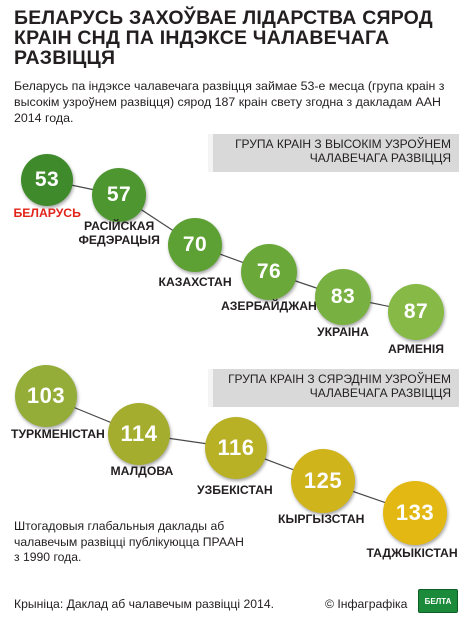  I want to click on rank-bubble: 57, so click(119, 195).